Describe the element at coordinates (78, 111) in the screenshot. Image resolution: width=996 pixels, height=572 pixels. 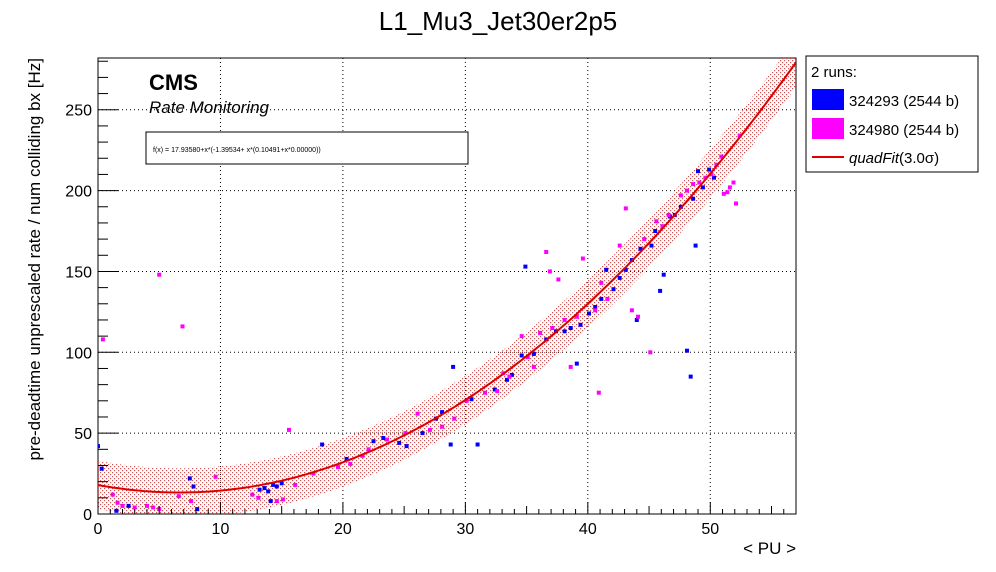
I see `y-tick-label: 250` at that location.